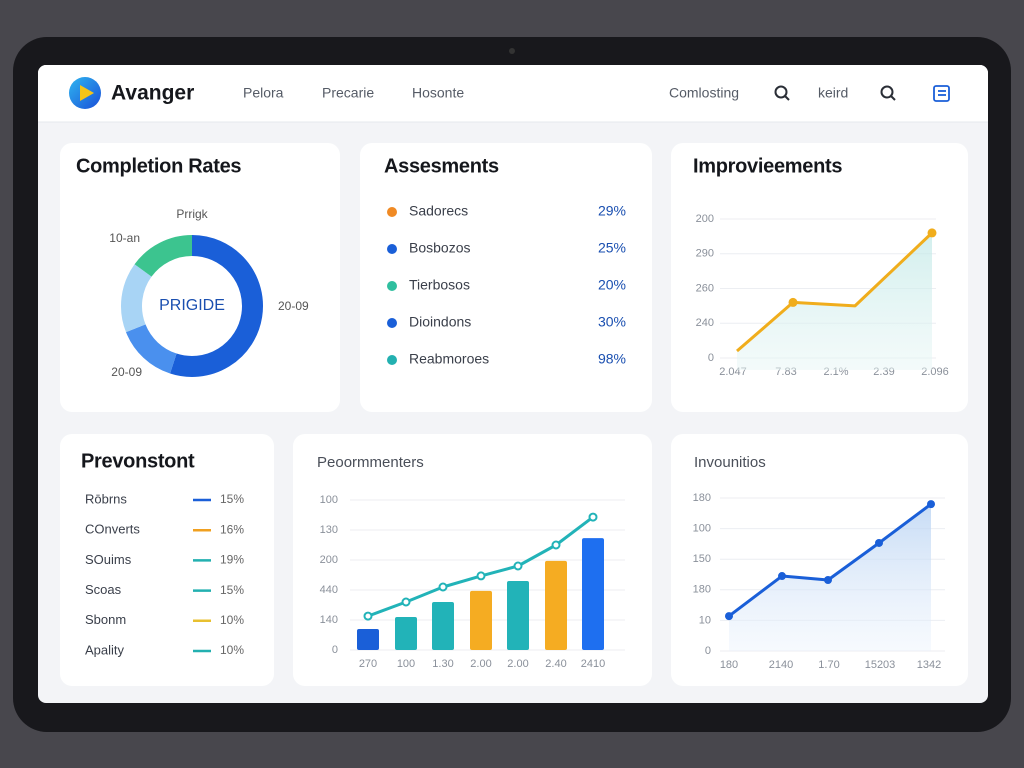 Image resolution: width=1024 pixels, height=768 pixels. I want to click on row-label: Reabmoroes, so click(449, 359).